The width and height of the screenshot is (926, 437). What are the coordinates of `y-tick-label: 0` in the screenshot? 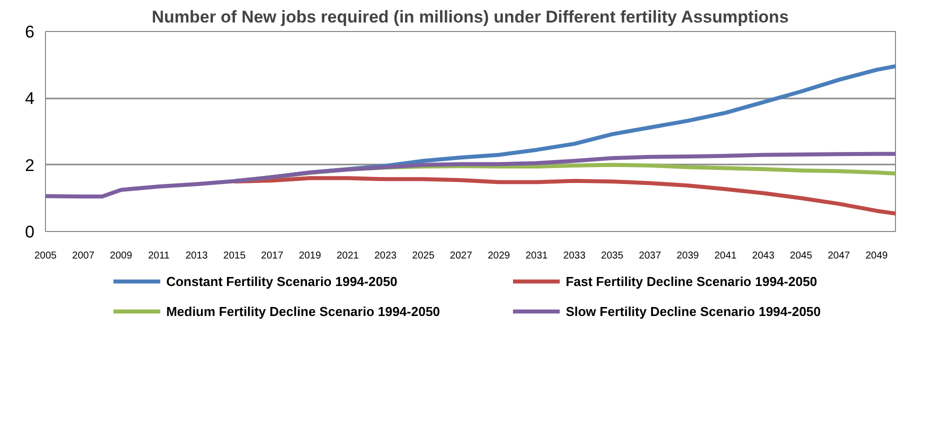 It's located at (30, 232).